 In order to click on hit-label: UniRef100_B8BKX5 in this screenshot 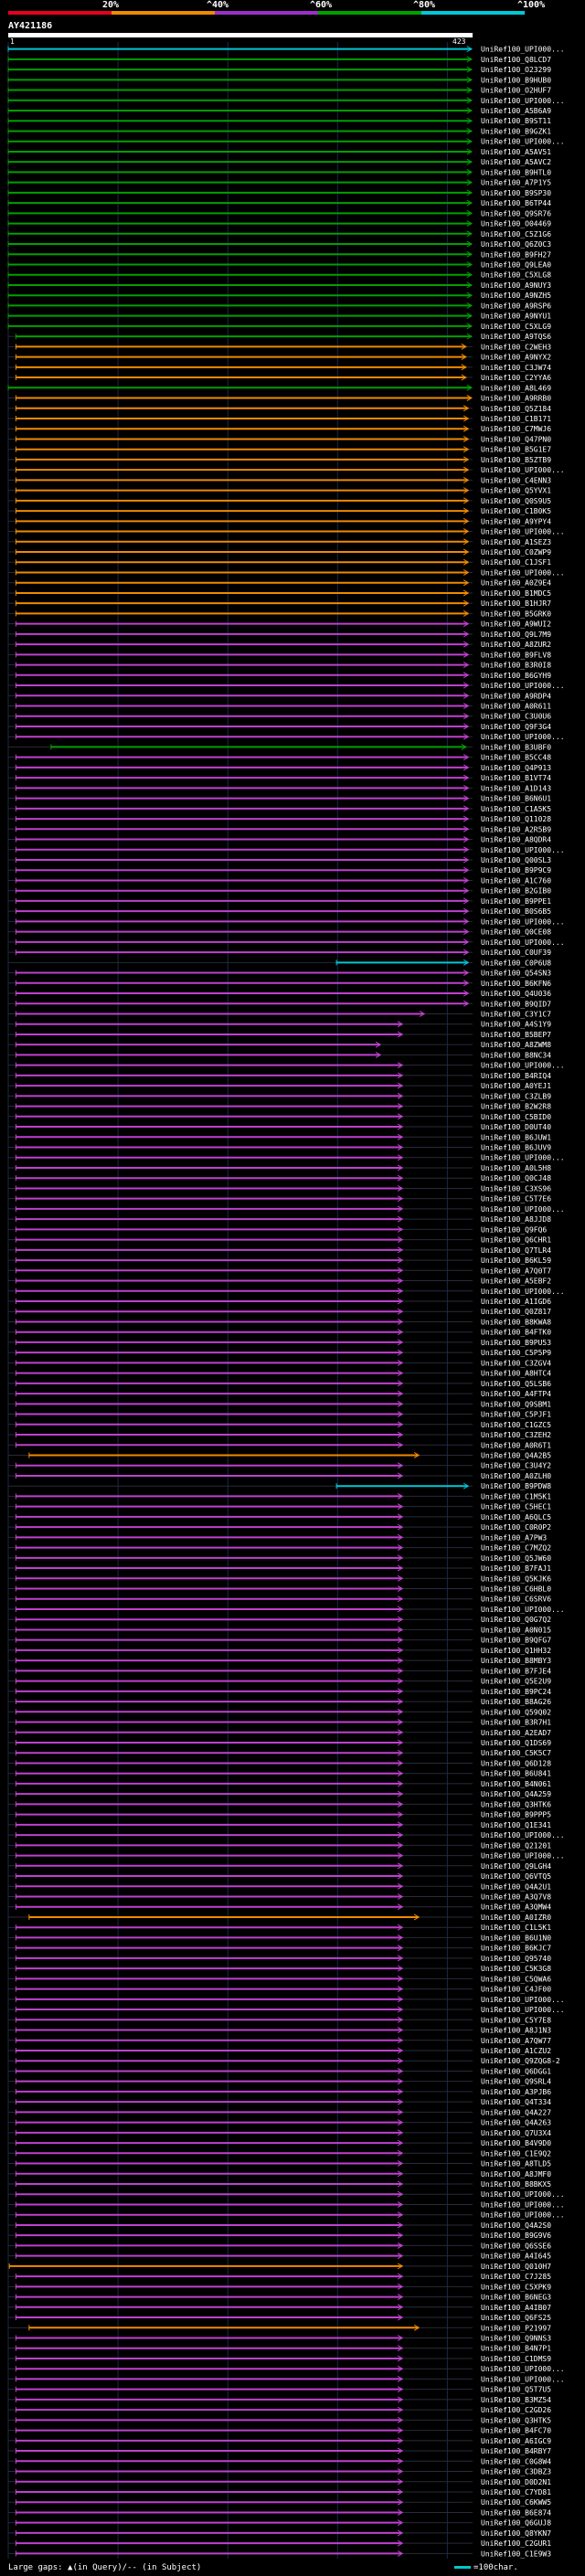, I will do `click(516, 2184)`.